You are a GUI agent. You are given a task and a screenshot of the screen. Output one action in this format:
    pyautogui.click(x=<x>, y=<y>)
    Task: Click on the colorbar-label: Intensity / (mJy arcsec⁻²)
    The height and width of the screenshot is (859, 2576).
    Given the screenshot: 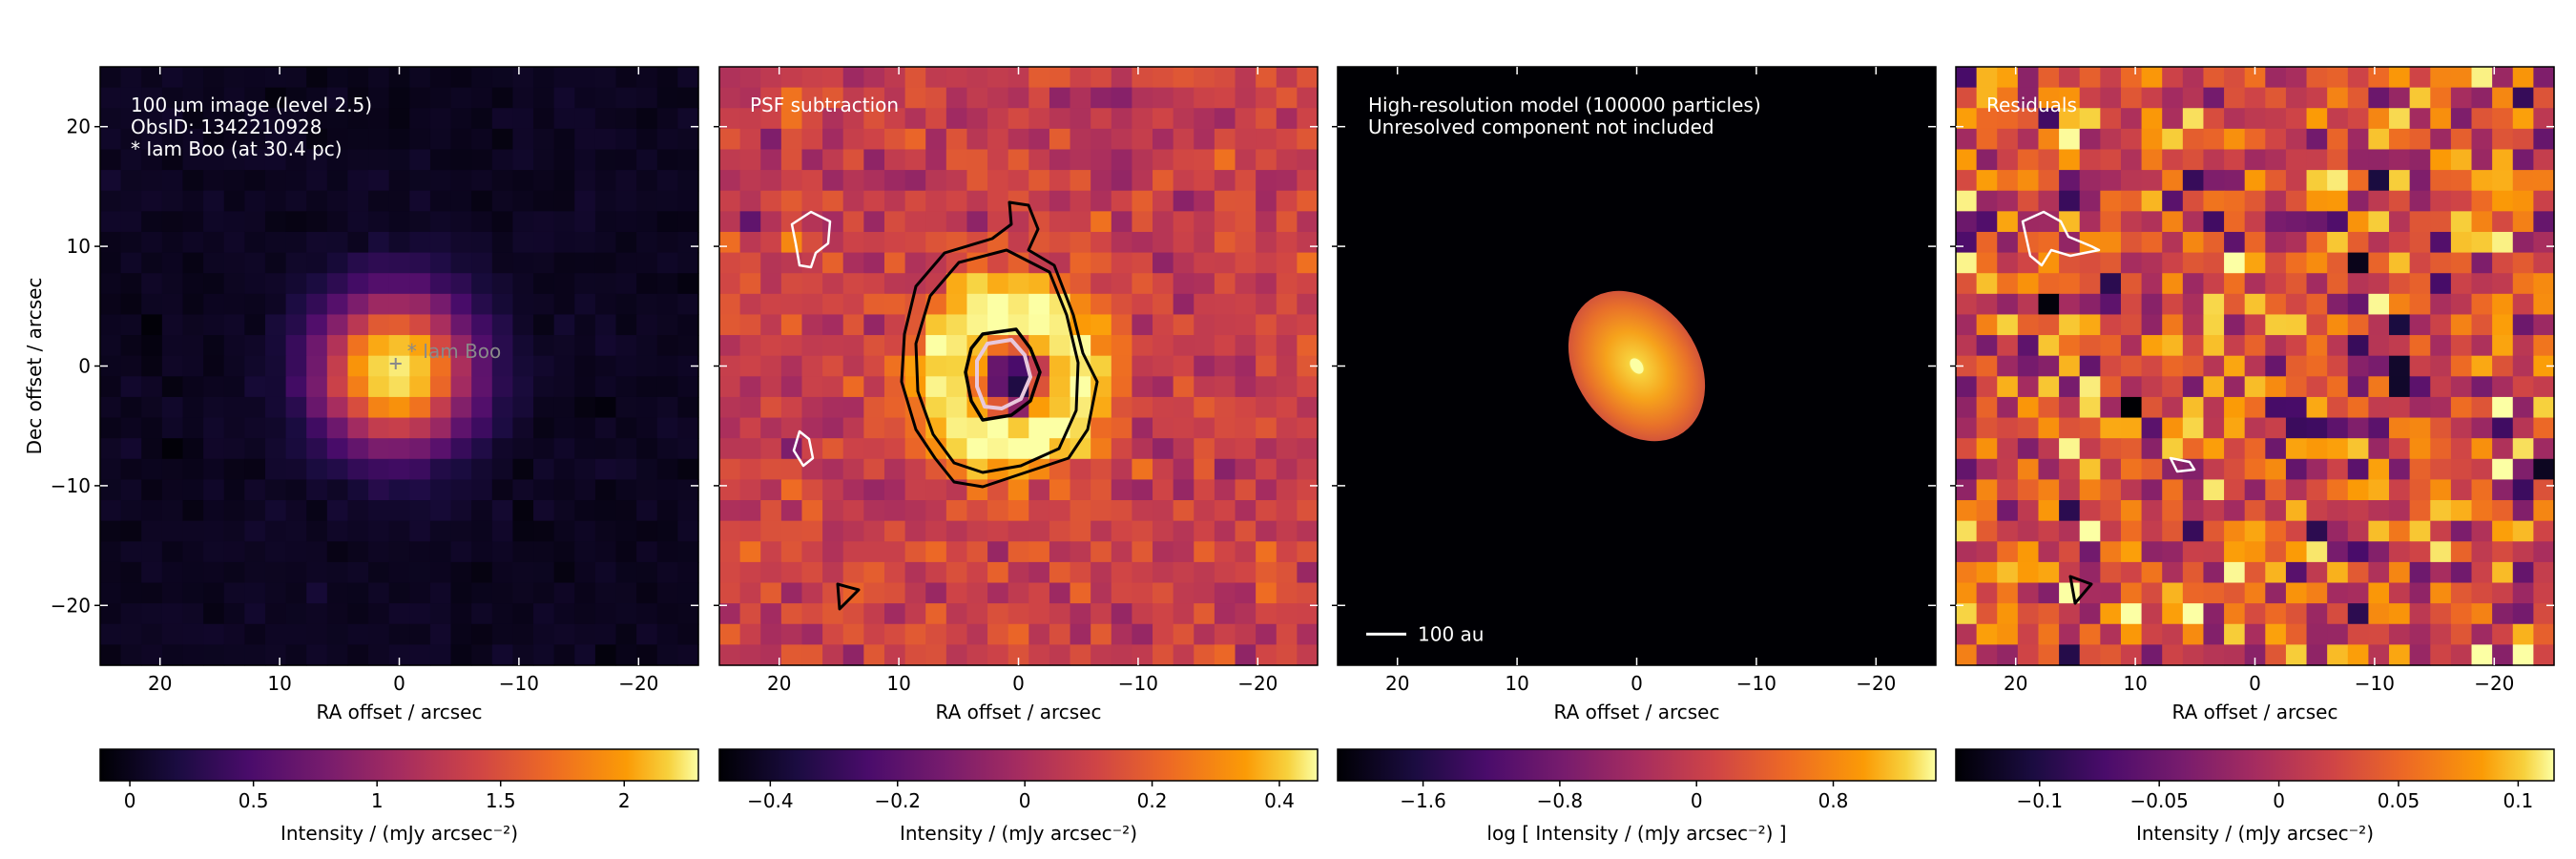 What is the action you would take?
    pyautogui.click(x=399, y=833)
    